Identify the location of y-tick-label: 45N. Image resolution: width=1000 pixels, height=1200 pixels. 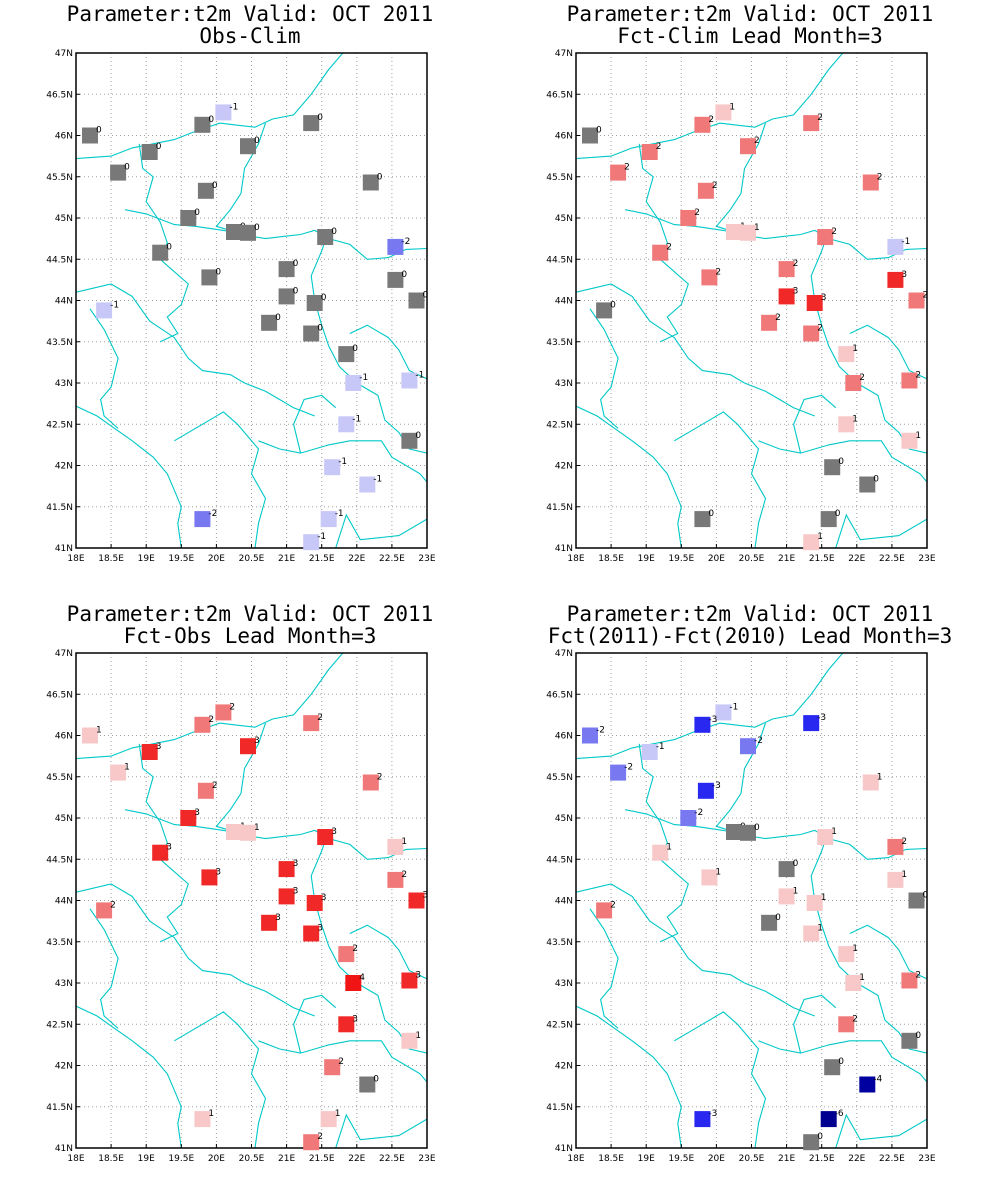
(564, 219).